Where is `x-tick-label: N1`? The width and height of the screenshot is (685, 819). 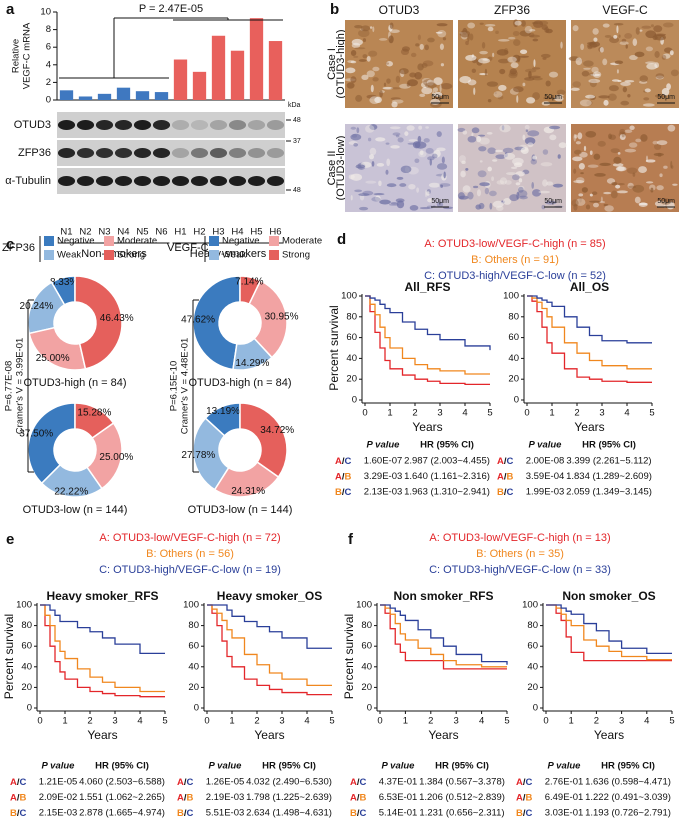
x-tick-label: N1 is located at coordinates (66, 232).